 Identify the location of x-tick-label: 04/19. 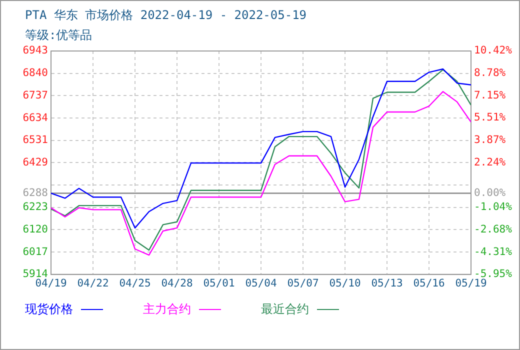
(51, 283).